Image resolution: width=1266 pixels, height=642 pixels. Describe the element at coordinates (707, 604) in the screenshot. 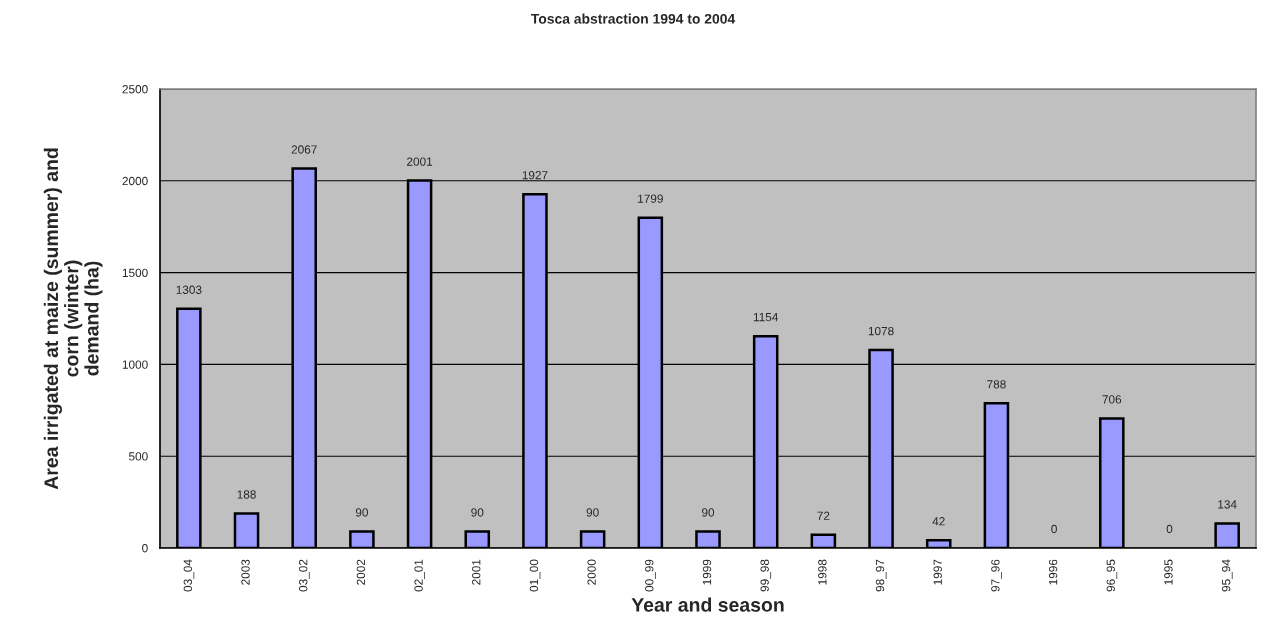

I see `x-axis-title: Year and season` at that location.